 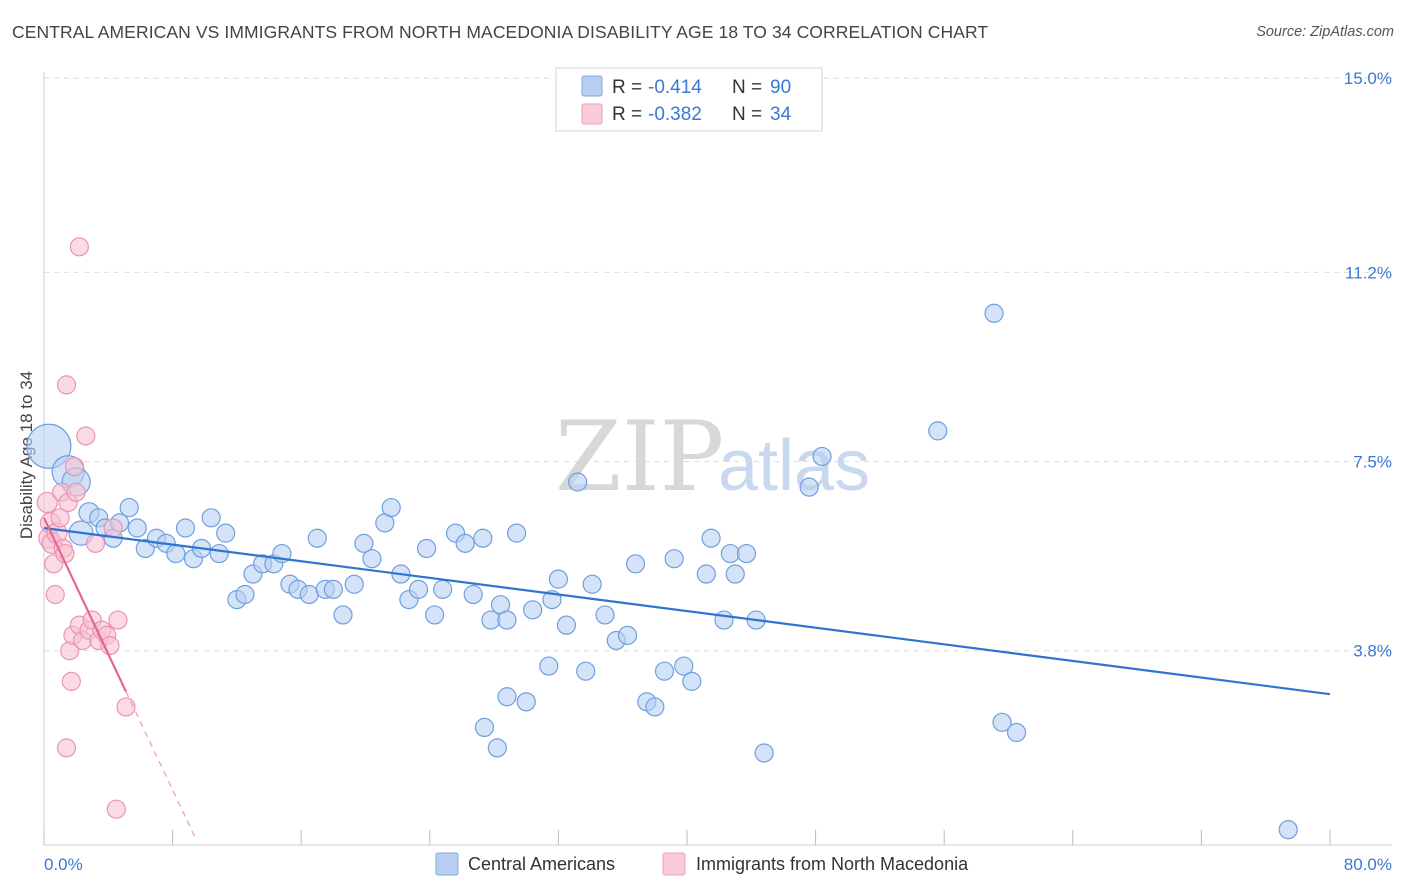 What do you see at coordinates (639, 457) in the screenshot?
I see `watermark-zip: ZIP` at bounding box center [639, 457].